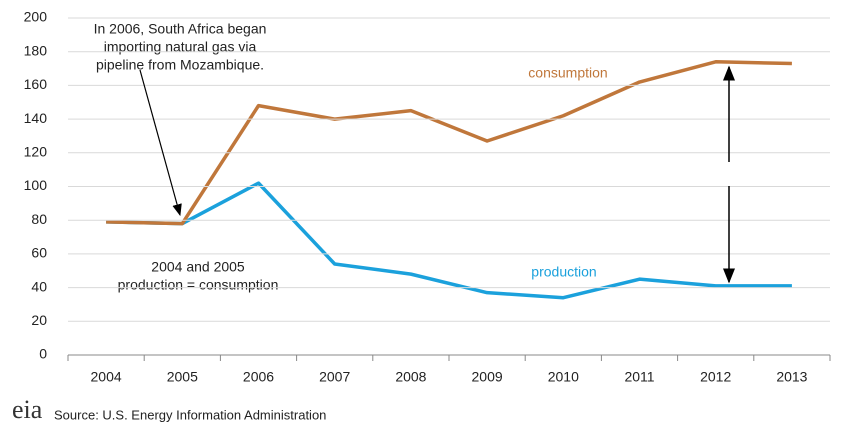  Describe the element at coordinates (36, 17) in the screenshot. I see `y-tick-label: 200` at that location.